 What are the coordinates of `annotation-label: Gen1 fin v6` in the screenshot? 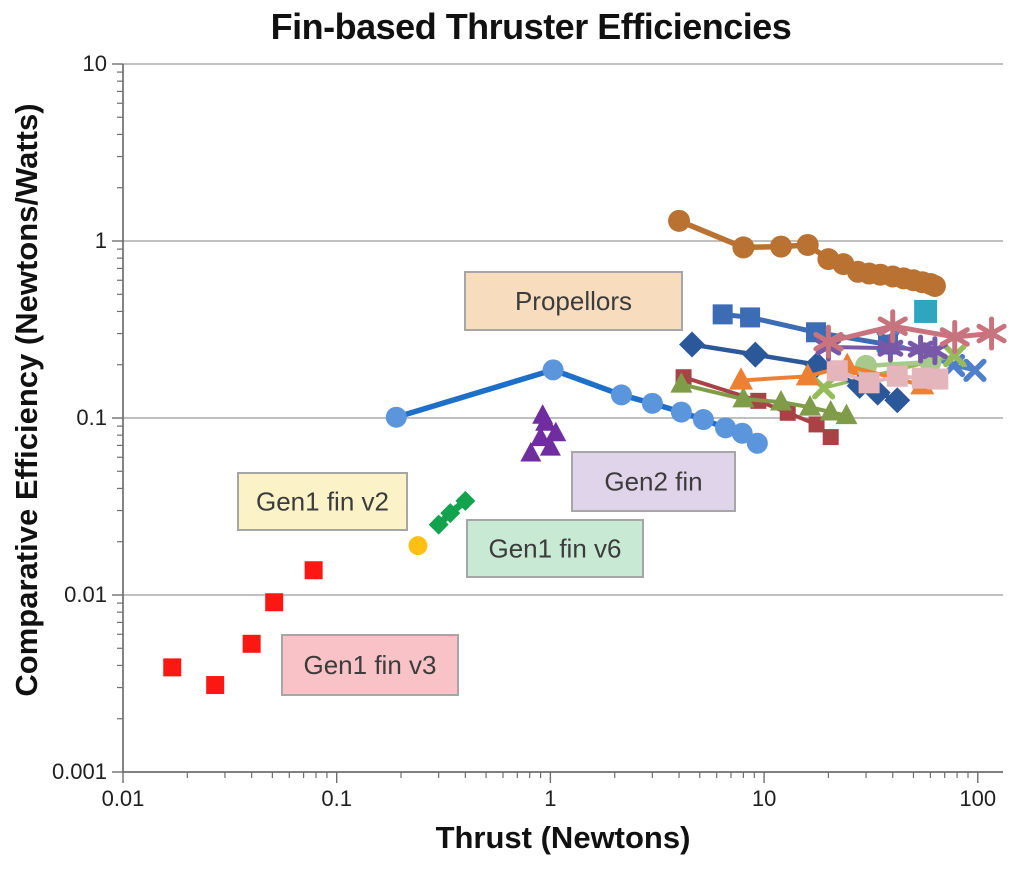 It's located at (555, 549).